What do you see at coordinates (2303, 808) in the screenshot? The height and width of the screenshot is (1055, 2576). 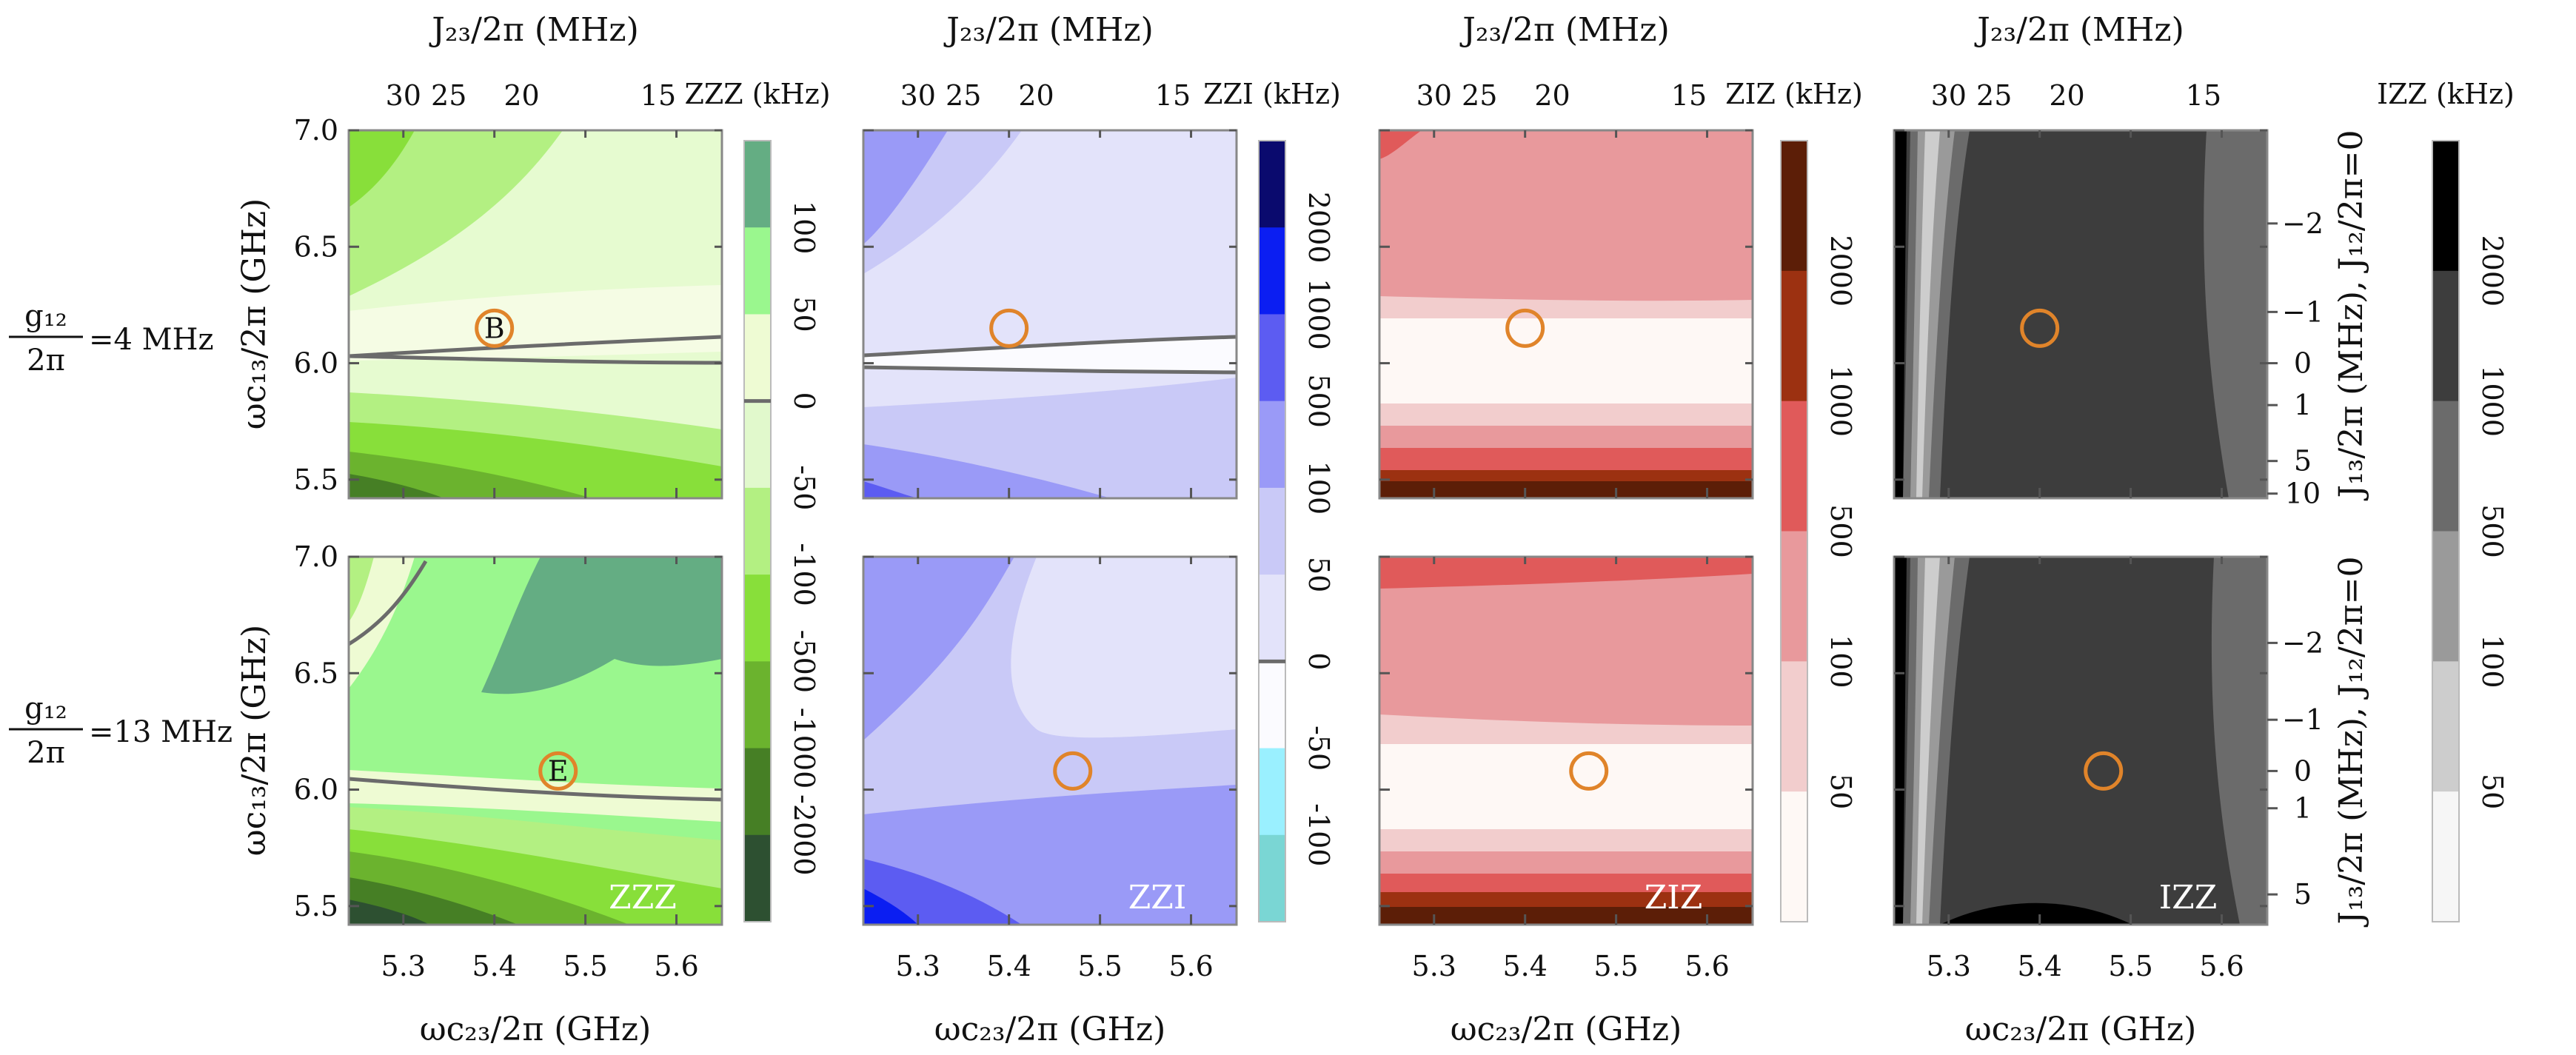 I see `right-tick-label: 1` at bounding box center [2303, 808].